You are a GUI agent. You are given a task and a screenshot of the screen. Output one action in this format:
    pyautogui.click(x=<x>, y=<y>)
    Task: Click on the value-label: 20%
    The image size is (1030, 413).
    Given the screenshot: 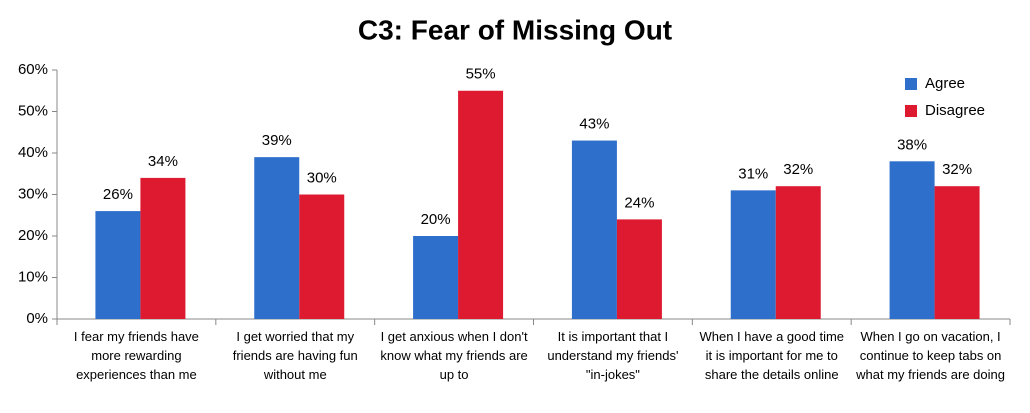 What is the action you would take?
    pyautogui.click(x=436, y=219)
    